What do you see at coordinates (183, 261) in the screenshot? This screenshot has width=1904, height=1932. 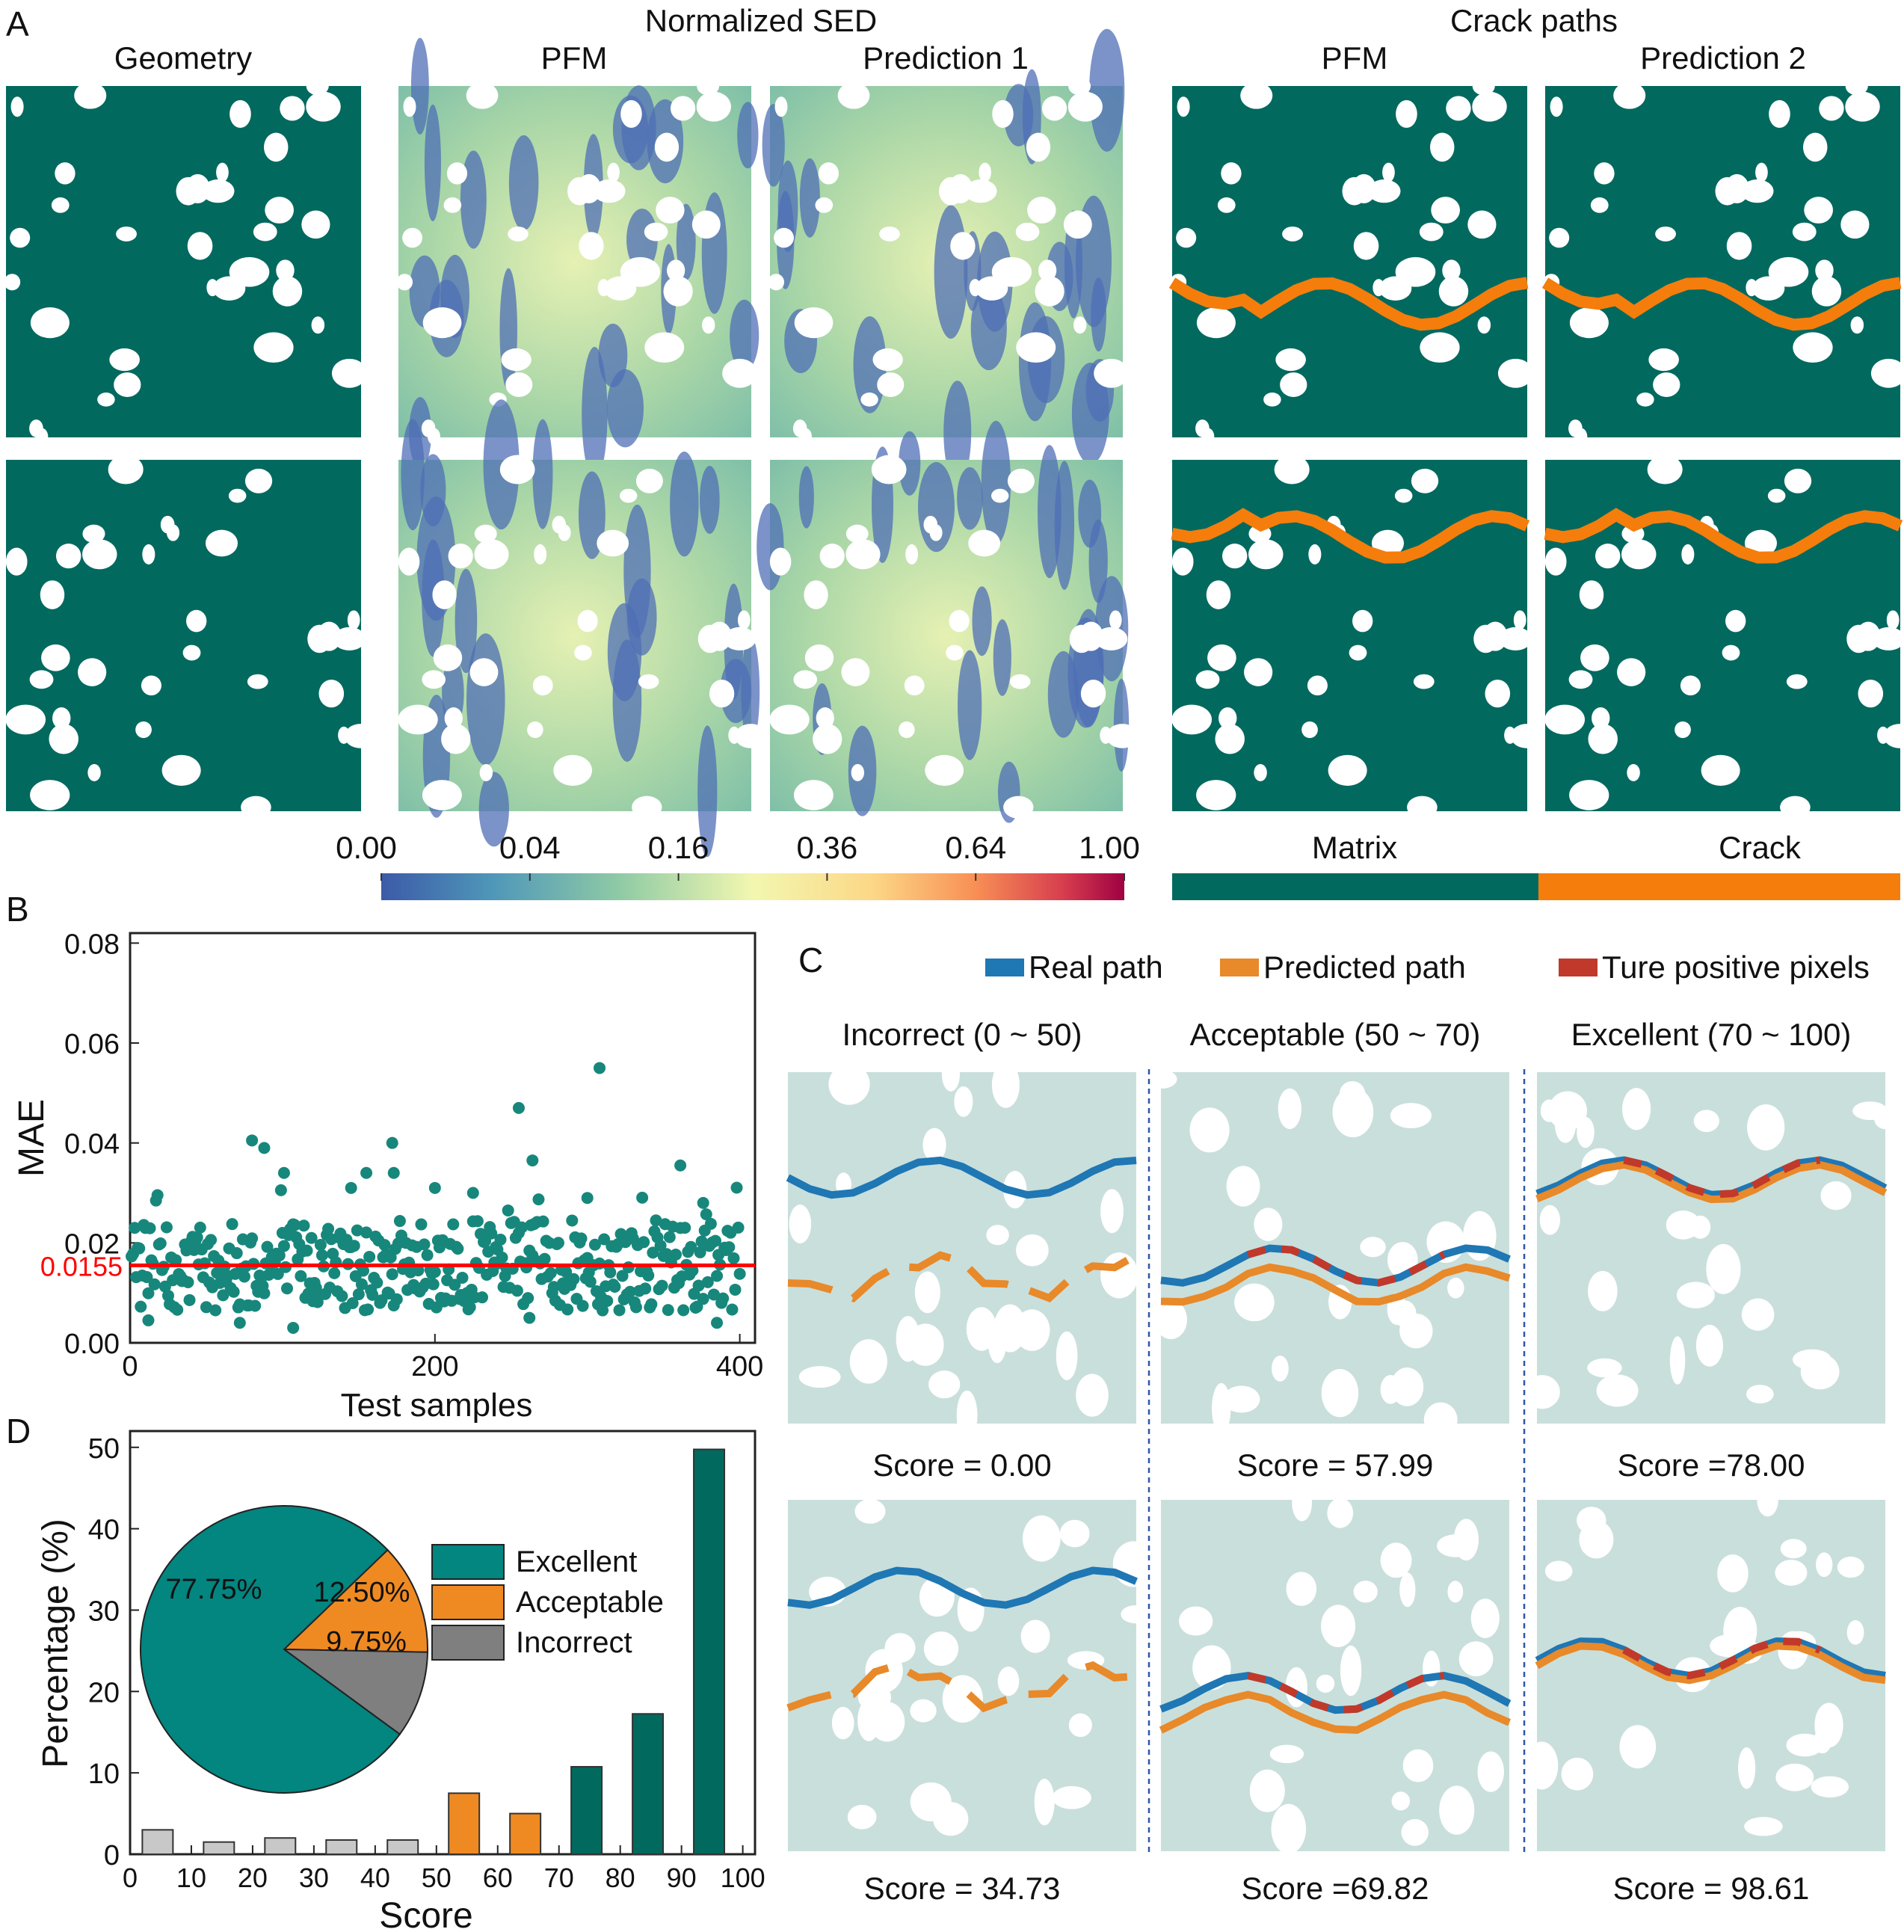 I see `tile-r0-c0` at bounding box center [183, 261].